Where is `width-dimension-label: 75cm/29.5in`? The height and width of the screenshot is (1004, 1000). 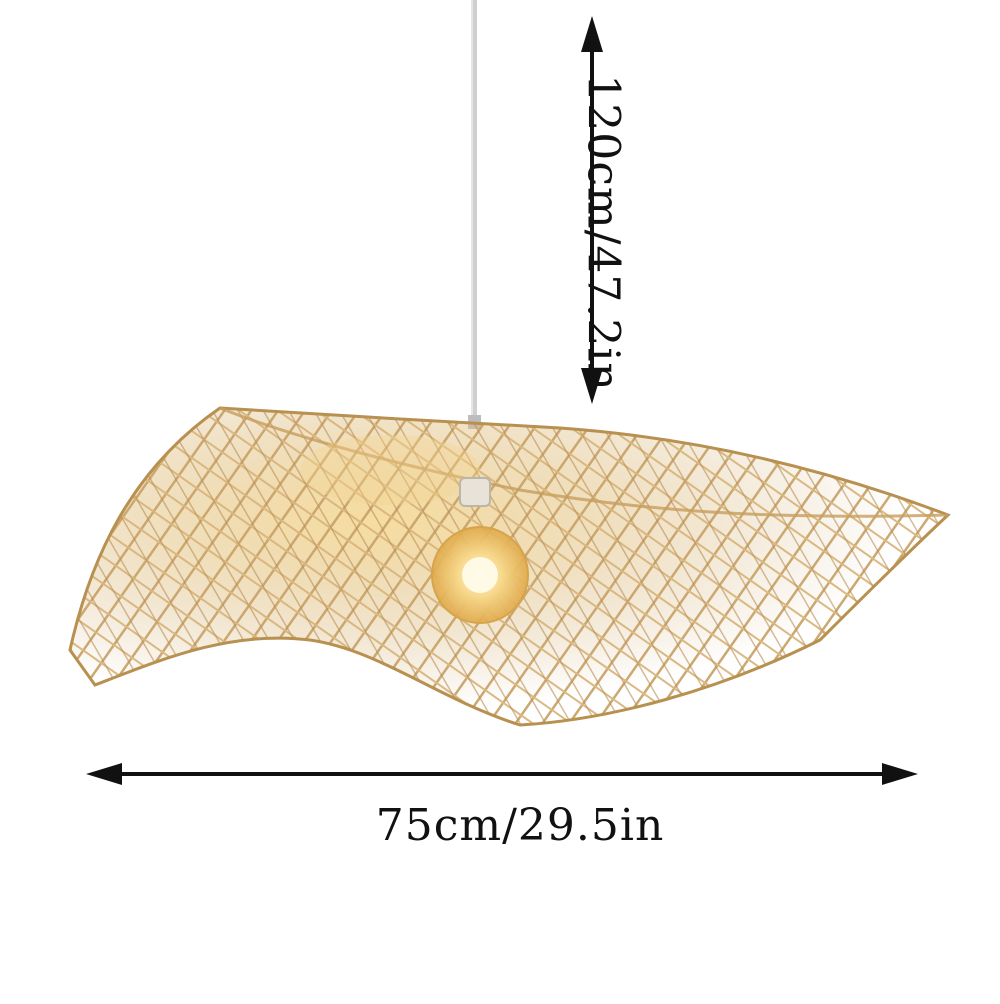
width-dimension-label: 75cm/29.5in is located at coordinates (520, 825).